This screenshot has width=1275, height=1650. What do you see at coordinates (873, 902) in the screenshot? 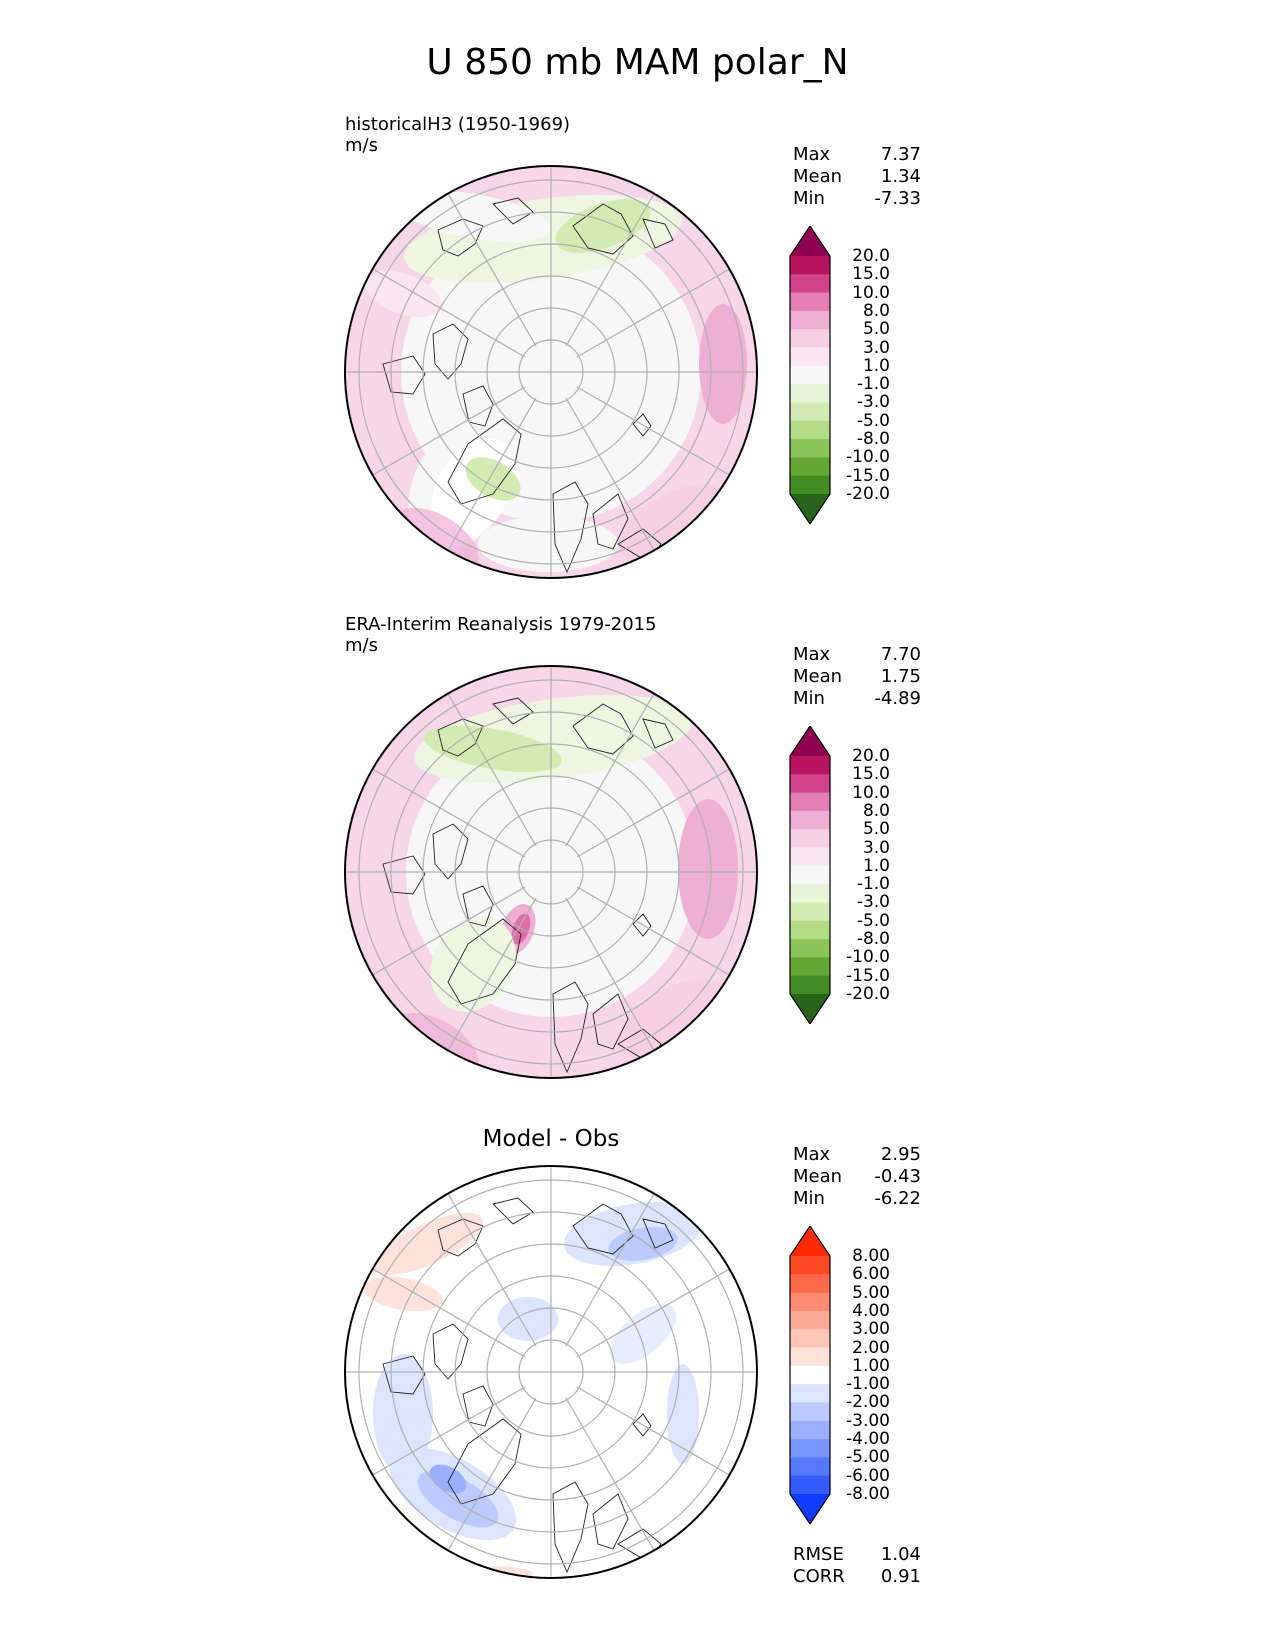
I see `colorbar-tick-label: -3.0` at bounding box center [873, 902].